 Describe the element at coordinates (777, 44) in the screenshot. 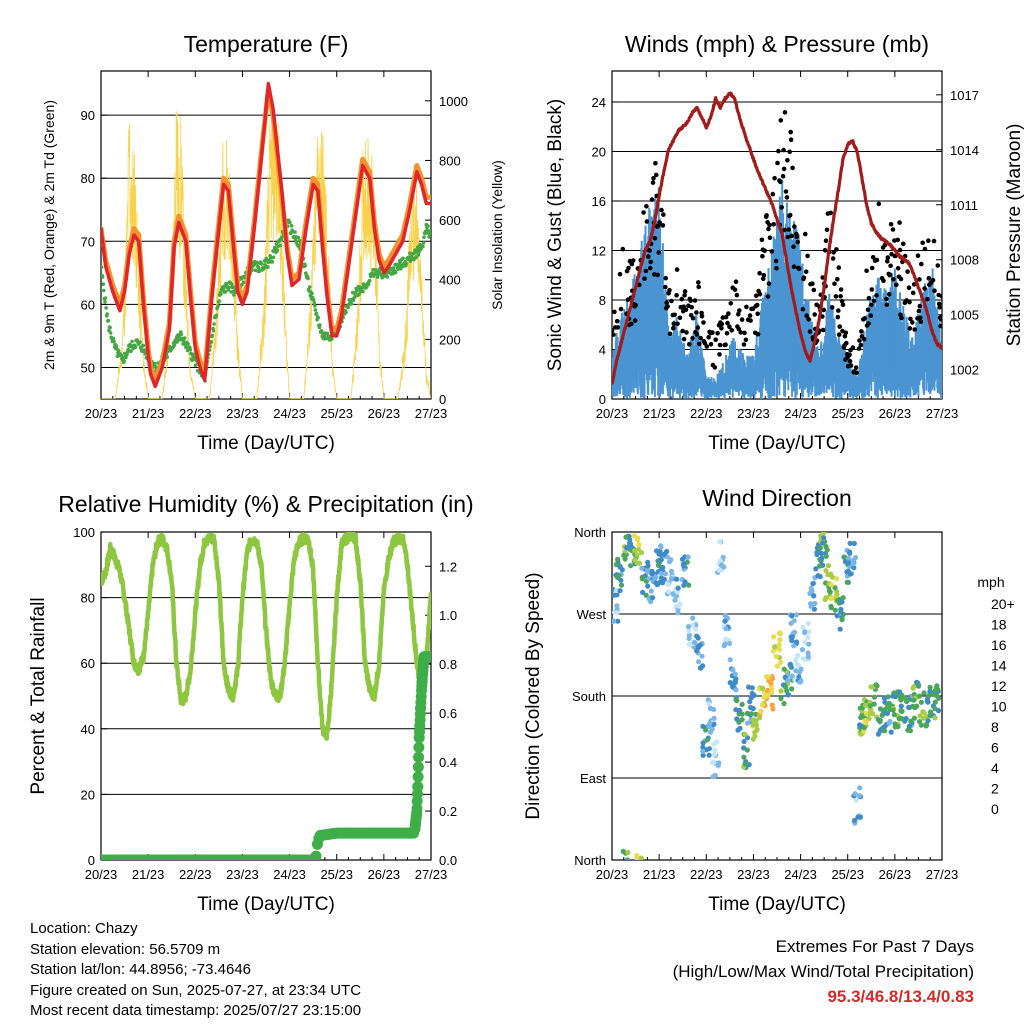

I see `chart-title: Winds (mph) & Pressure (mb)` at that location.